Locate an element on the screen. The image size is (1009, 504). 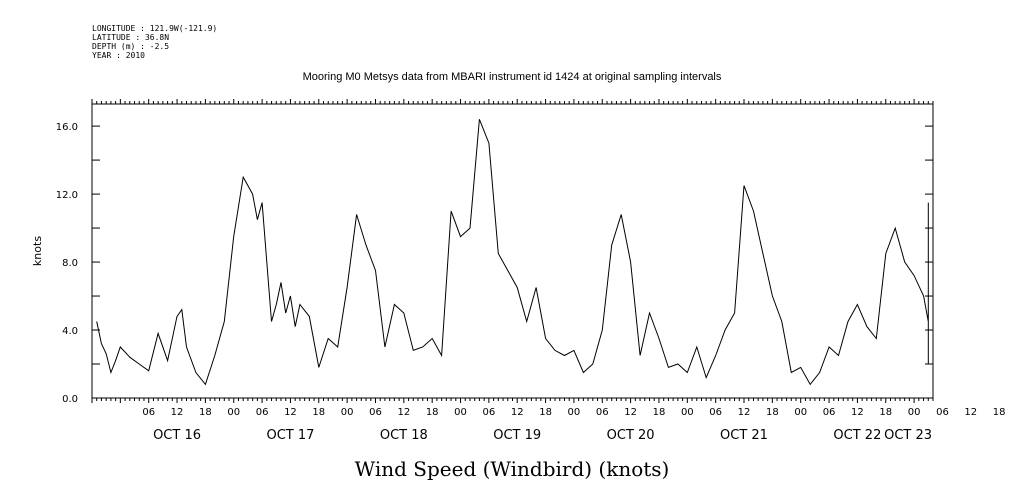
x-day-label: OCT 23 is located at coordinates (908, 435).